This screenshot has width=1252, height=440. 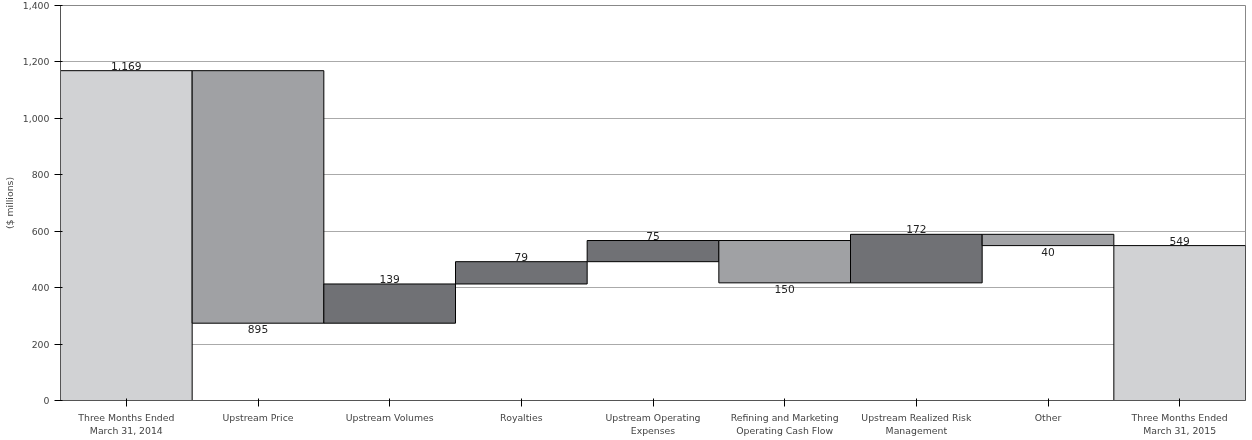 I want to click on y-axis-title: ($ millions), so click(x=9, y=203).